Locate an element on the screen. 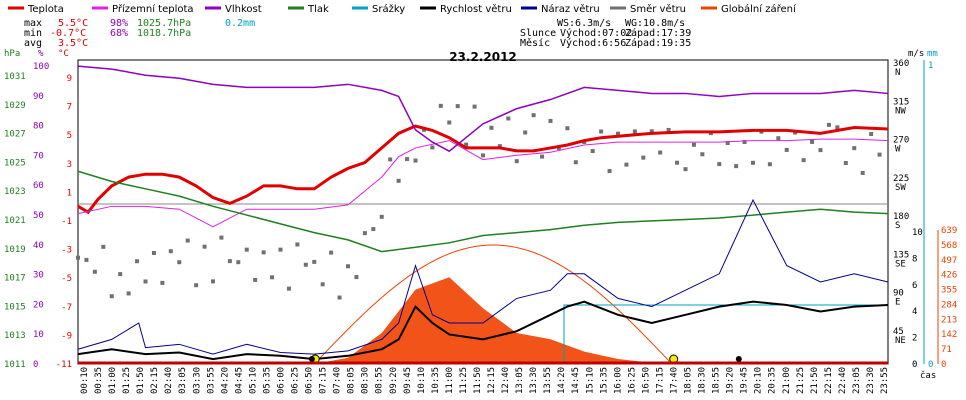 The width and height of the screenshot is (966, 400). temperature-tick: 9 is located at coordinates (69, 79).